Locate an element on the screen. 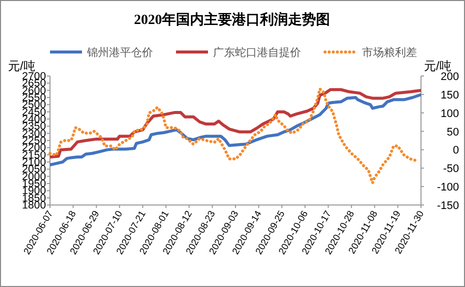  y2label: 元/吨 is located at coordinates (438, 66).